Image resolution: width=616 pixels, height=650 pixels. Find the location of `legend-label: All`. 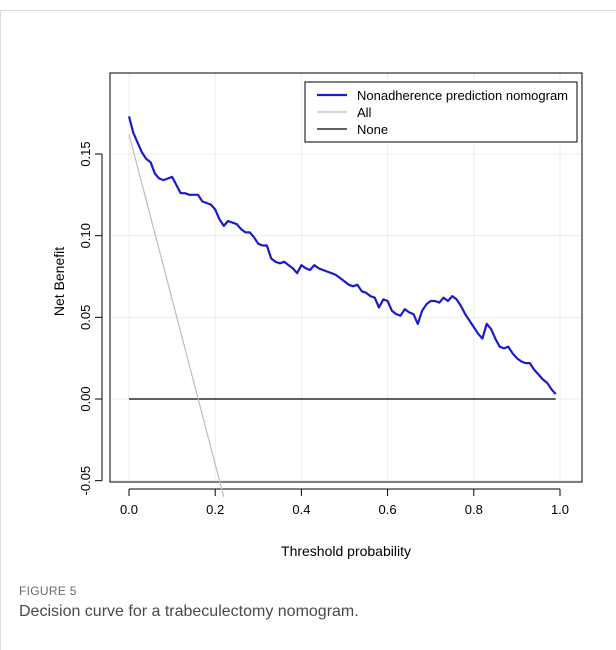

legend-label: All is located at coordinates (364, 112).